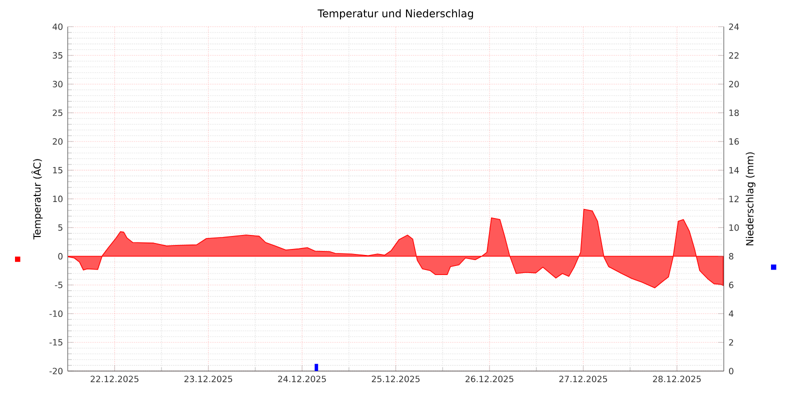  I want to click on y-tick-label: 40, so click(57, 27).